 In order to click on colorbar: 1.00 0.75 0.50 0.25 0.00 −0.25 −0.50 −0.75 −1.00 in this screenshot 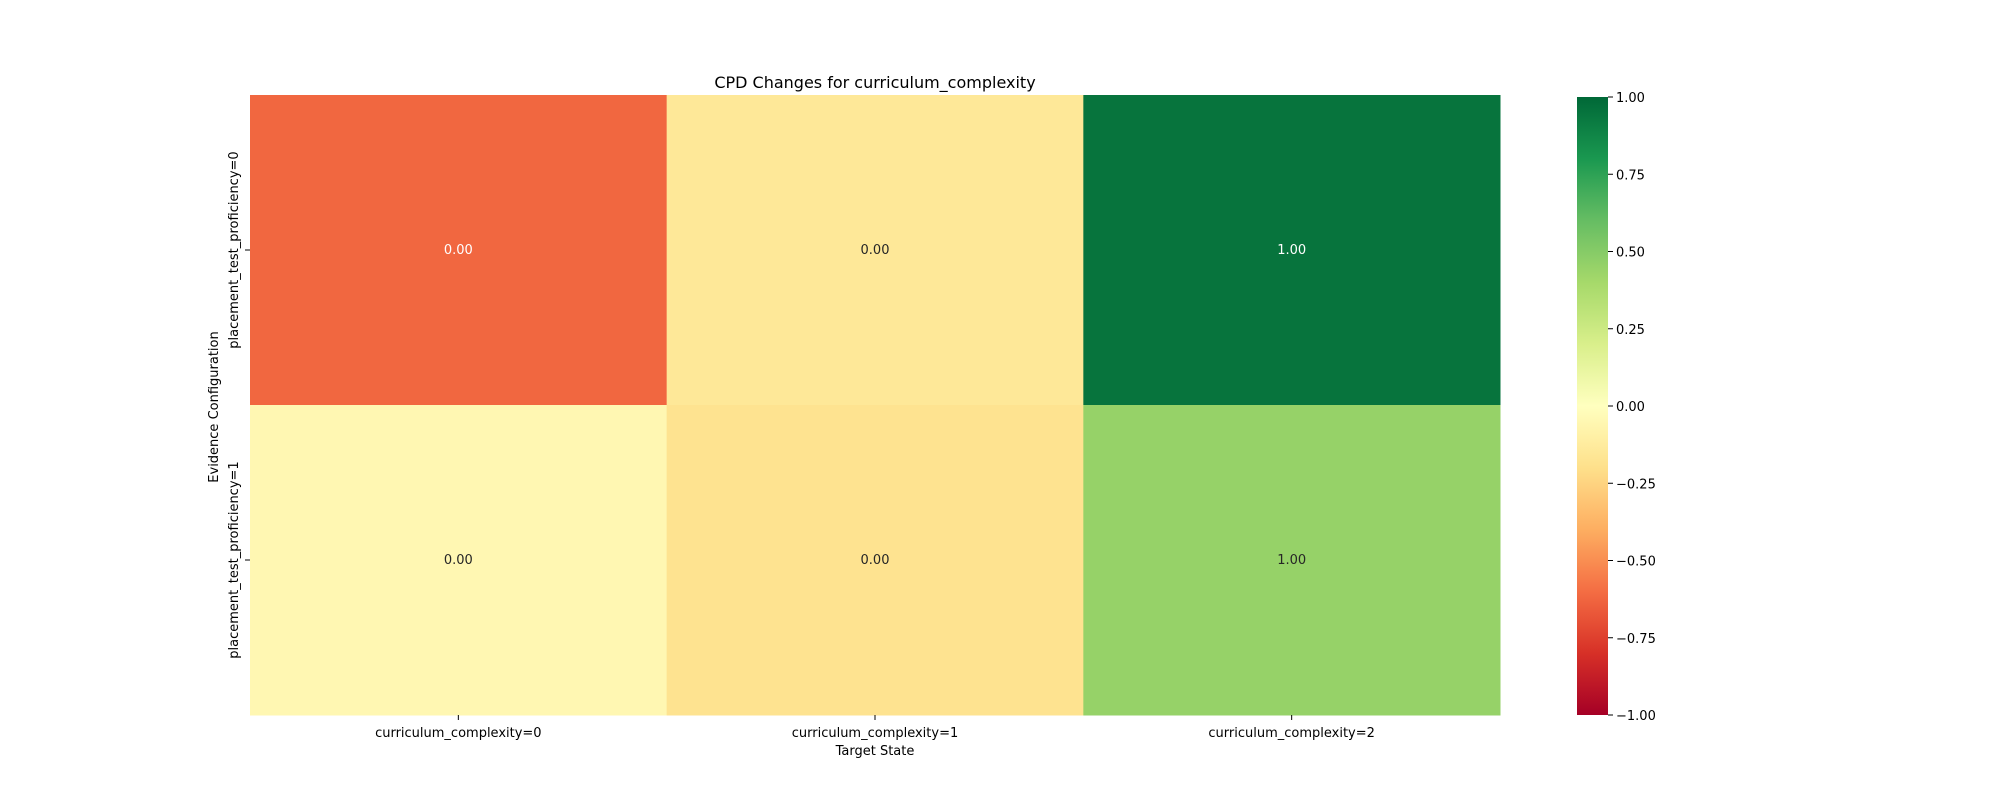, I will do `click(1616, 407)`.